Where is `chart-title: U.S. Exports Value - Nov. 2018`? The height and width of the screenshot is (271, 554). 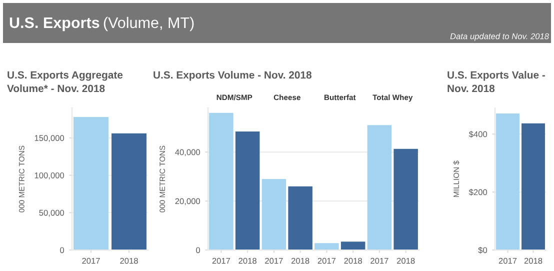 chart-title: U.S. Exports Value - Nov. 2018 is located at coordinates (496, 81).